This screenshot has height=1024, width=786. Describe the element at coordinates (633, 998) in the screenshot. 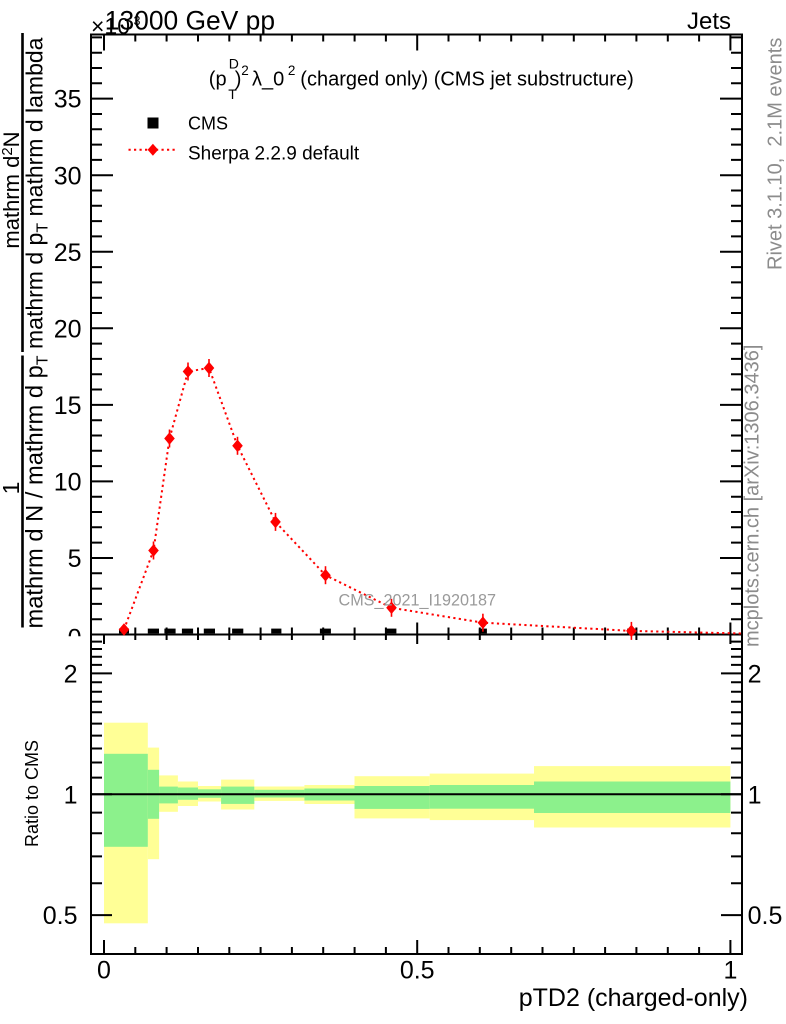

I see `svg-text: pTD2 (charged-only)` at that location.